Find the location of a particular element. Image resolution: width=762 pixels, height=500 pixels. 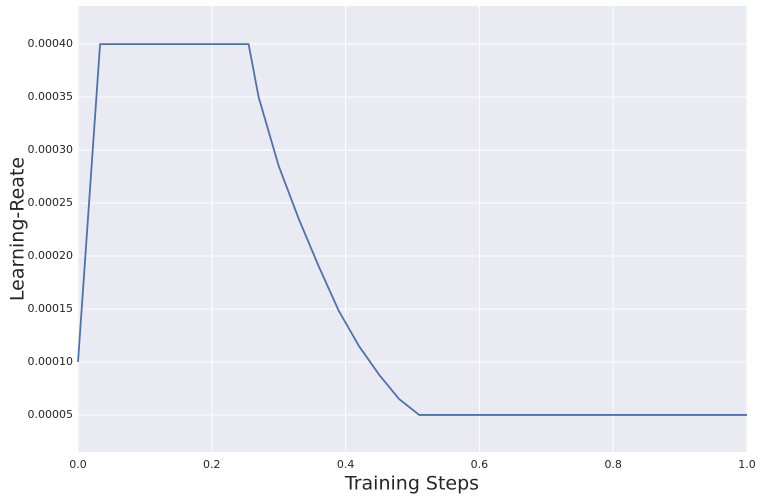

x-tick-label: 0.8 is located at coordinates (613, 464).